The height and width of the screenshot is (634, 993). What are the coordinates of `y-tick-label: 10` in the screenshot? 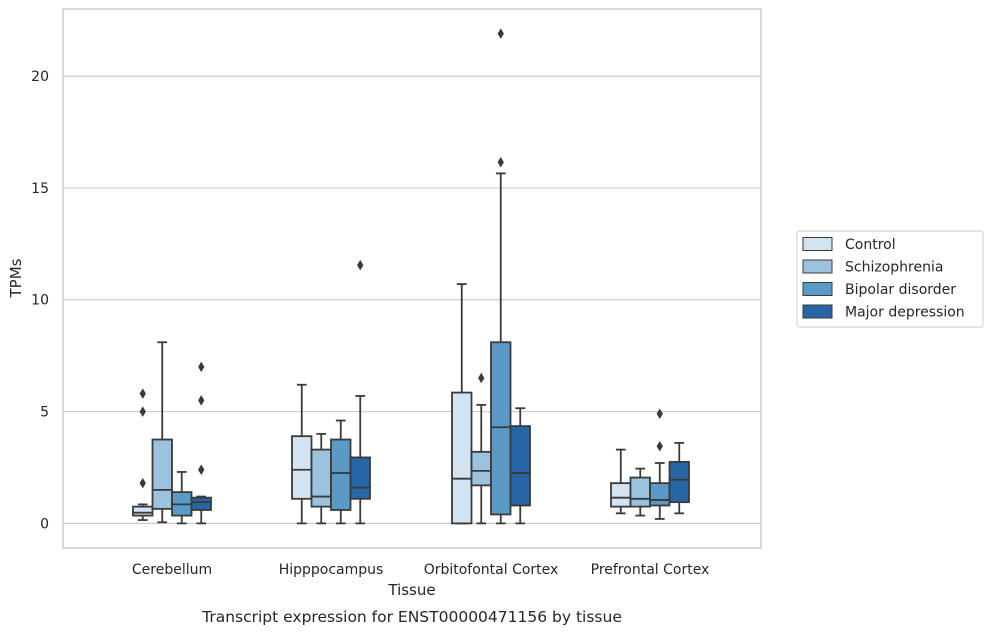 It's located at (40, 301).